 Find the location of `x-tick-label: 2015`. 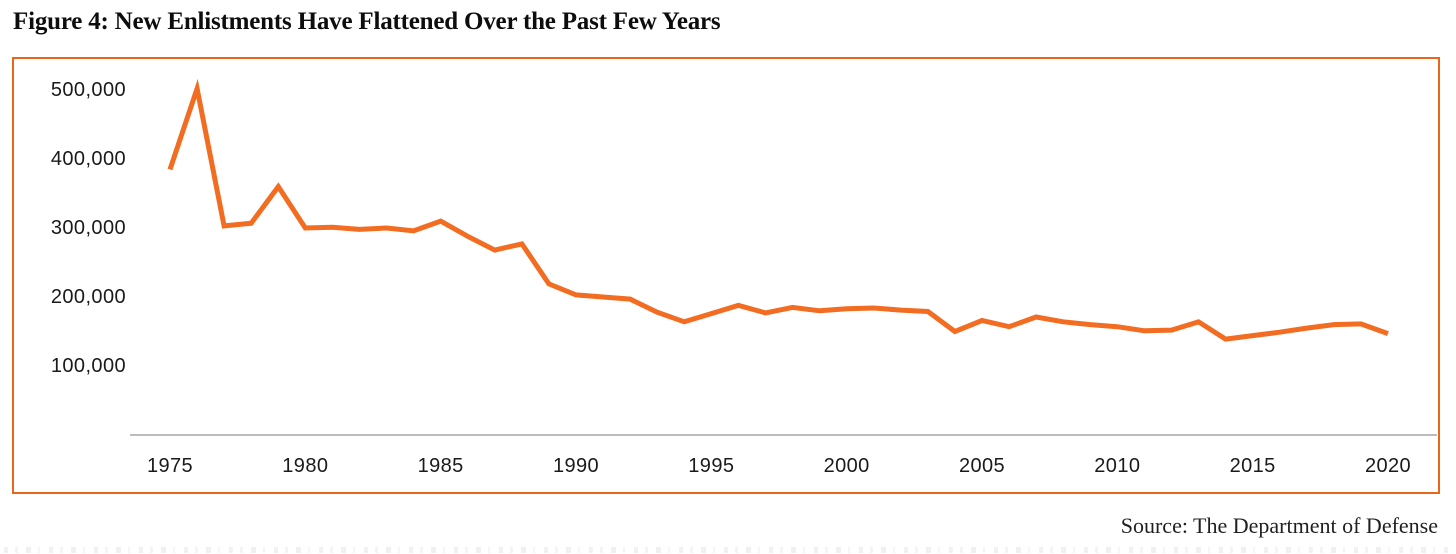

x-tick-label: 2015 is located at coordinates (1252, 466).